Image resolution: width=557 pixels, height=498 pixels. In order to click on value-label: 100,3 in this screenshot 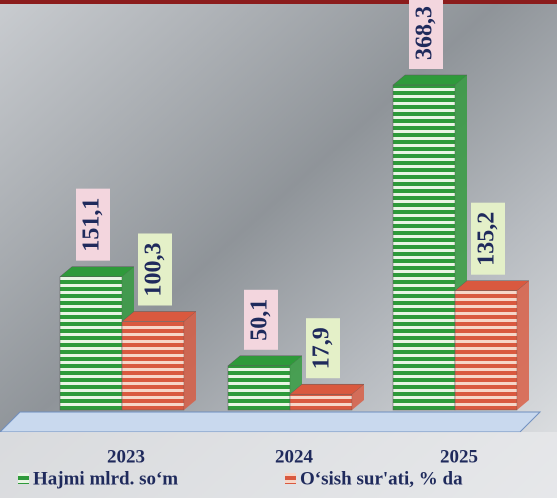, I will do `click(154, 269)`.